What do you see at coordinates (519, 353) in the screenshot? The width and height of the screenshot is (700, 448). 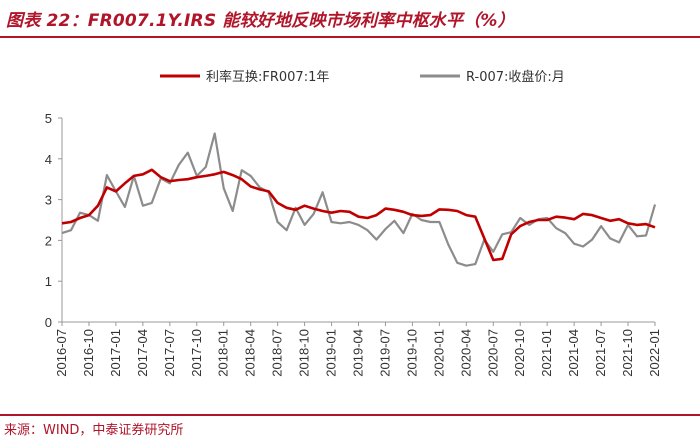 I see `x-tick-label: 2020-10` at bounding box center [519, 353].